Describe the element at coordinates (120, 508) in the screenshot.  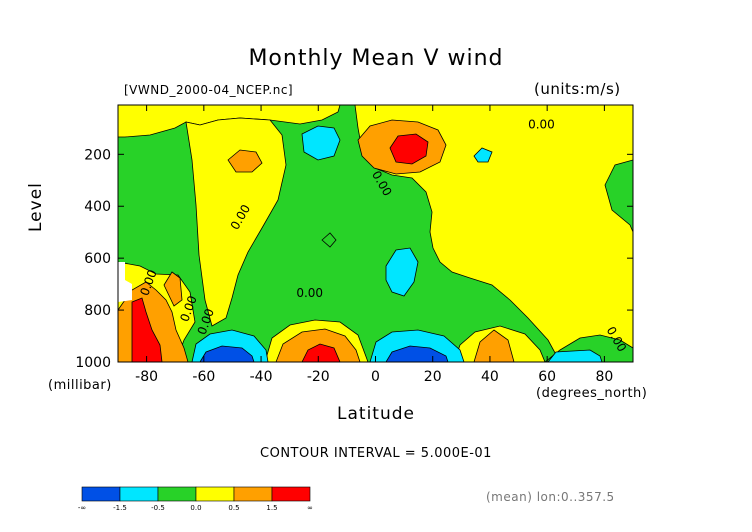
I see `colorbar-label: -1.5` at that location.